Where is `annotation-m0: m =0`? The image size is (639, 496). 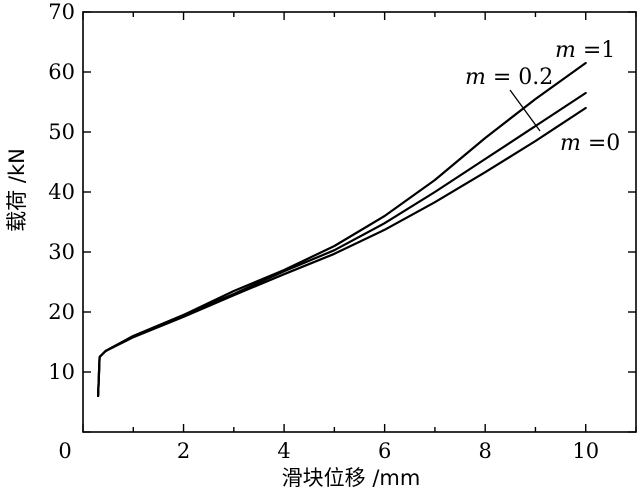
annotation-m0: m =0 is located at coordinates (590, 143).